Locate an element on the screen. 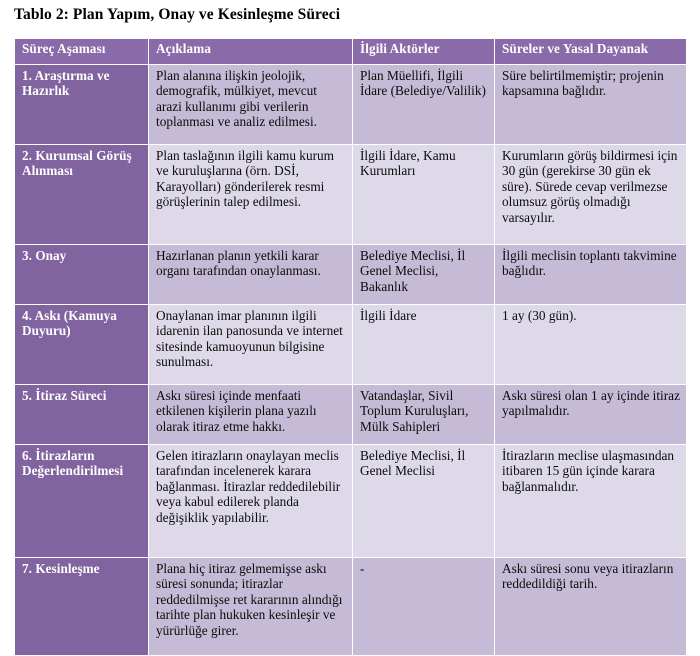  cell-stage: 5. İtiraz Süreci is located at coordinates (81, 414).